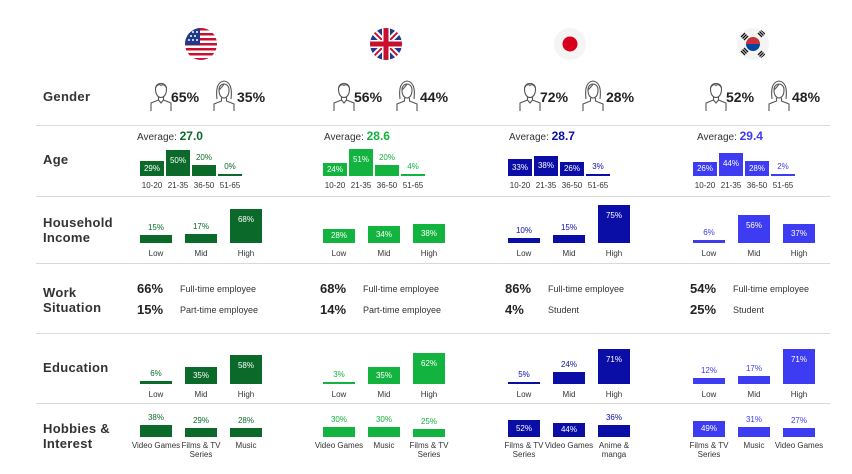  Describe the element at coordinates (76, 428) in the screenshot. I see `row-label-hobbies-line1: Hobbies &` at that location.